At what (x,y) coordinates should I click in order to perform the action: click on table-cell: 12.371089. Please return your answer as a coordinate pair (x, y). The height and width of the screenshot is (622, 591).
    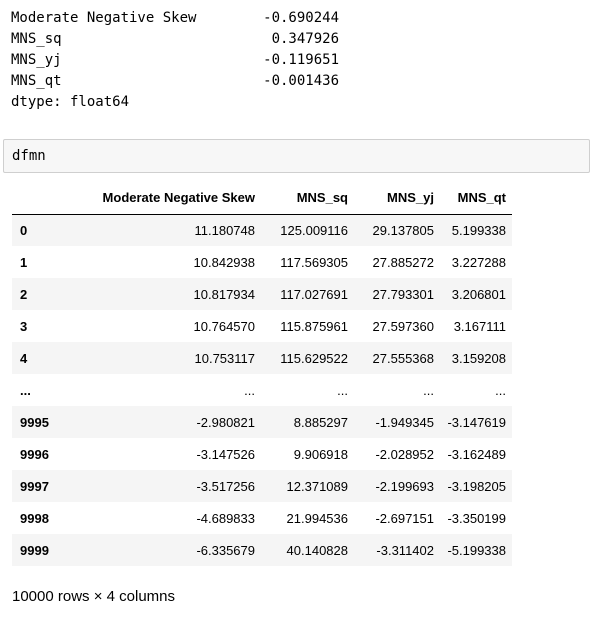
    Looking at the image, I should click on (317, 486).